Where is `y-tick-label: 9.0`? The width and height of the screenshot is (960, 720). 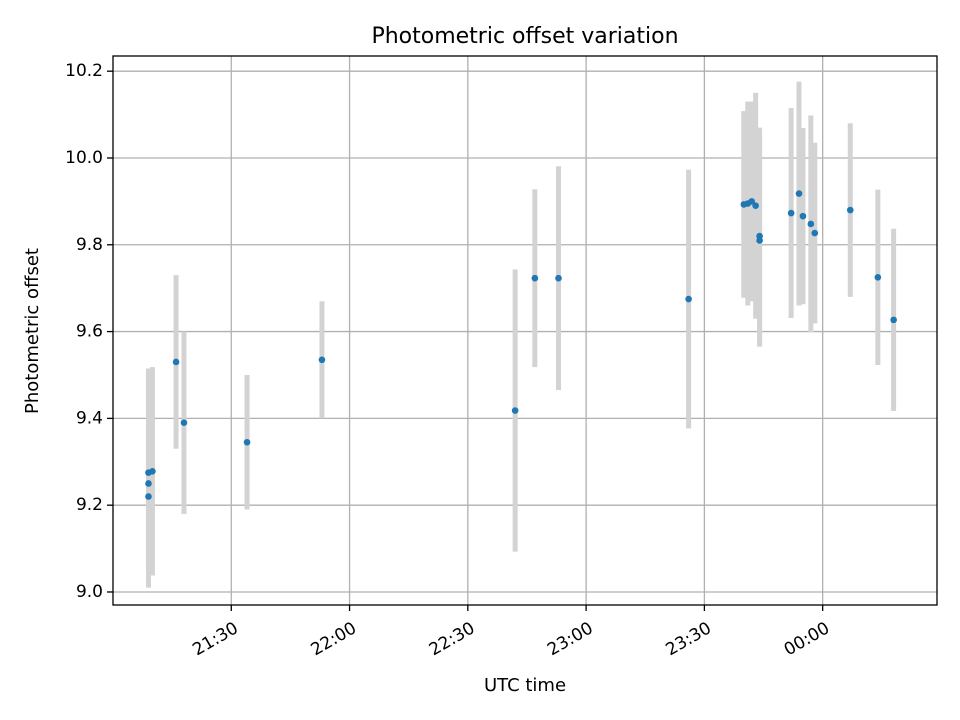 y-tick-label: 9.0 is located at coordinates (89, 592).